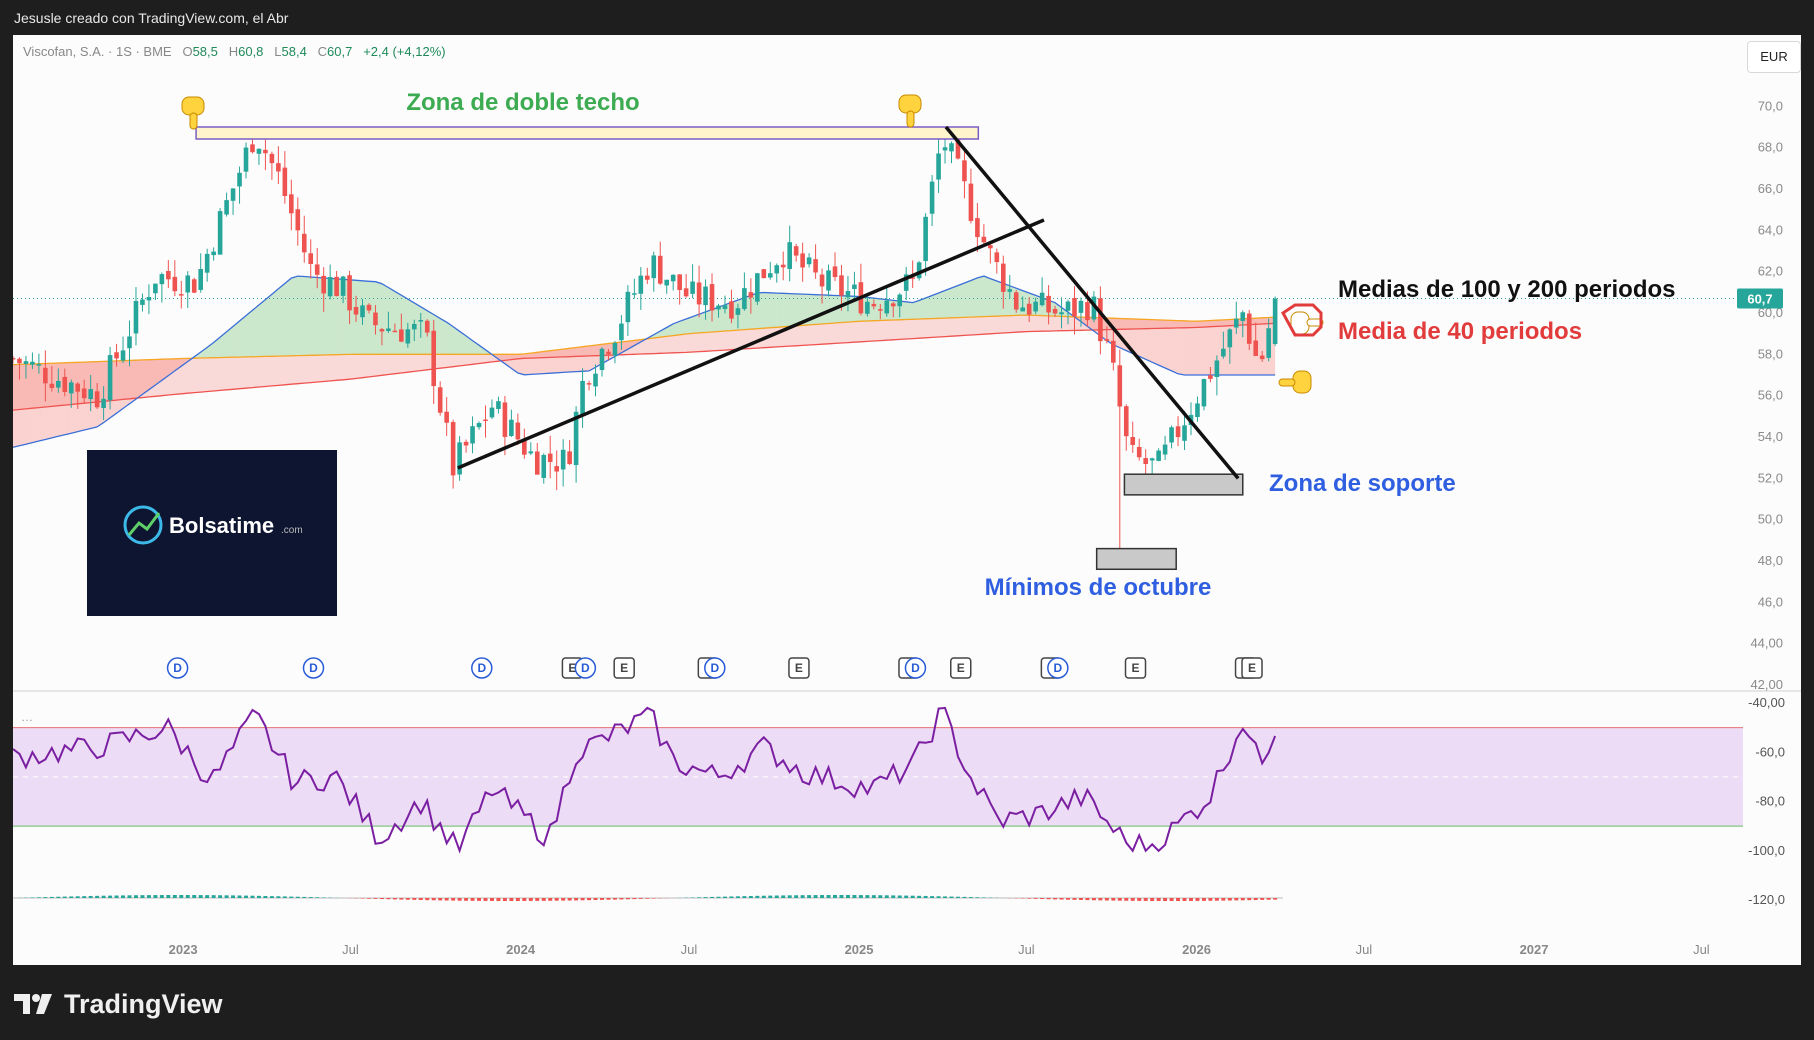  I want to click on time-tick-label: 2023, so click(183, 949).